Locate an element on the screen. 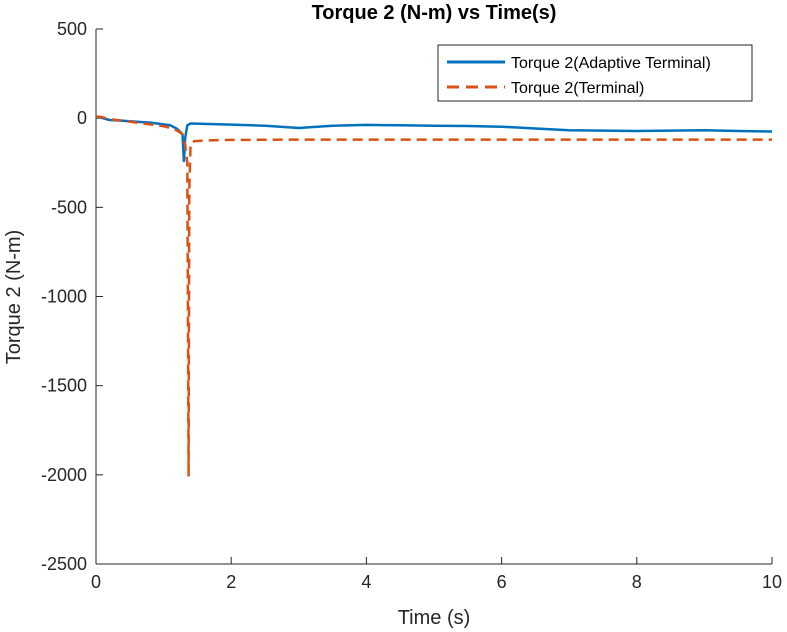 Image resolution: width=787 pixels, height=632 pixels. y-tick-label: 0 is located at coordinates (82, 118).